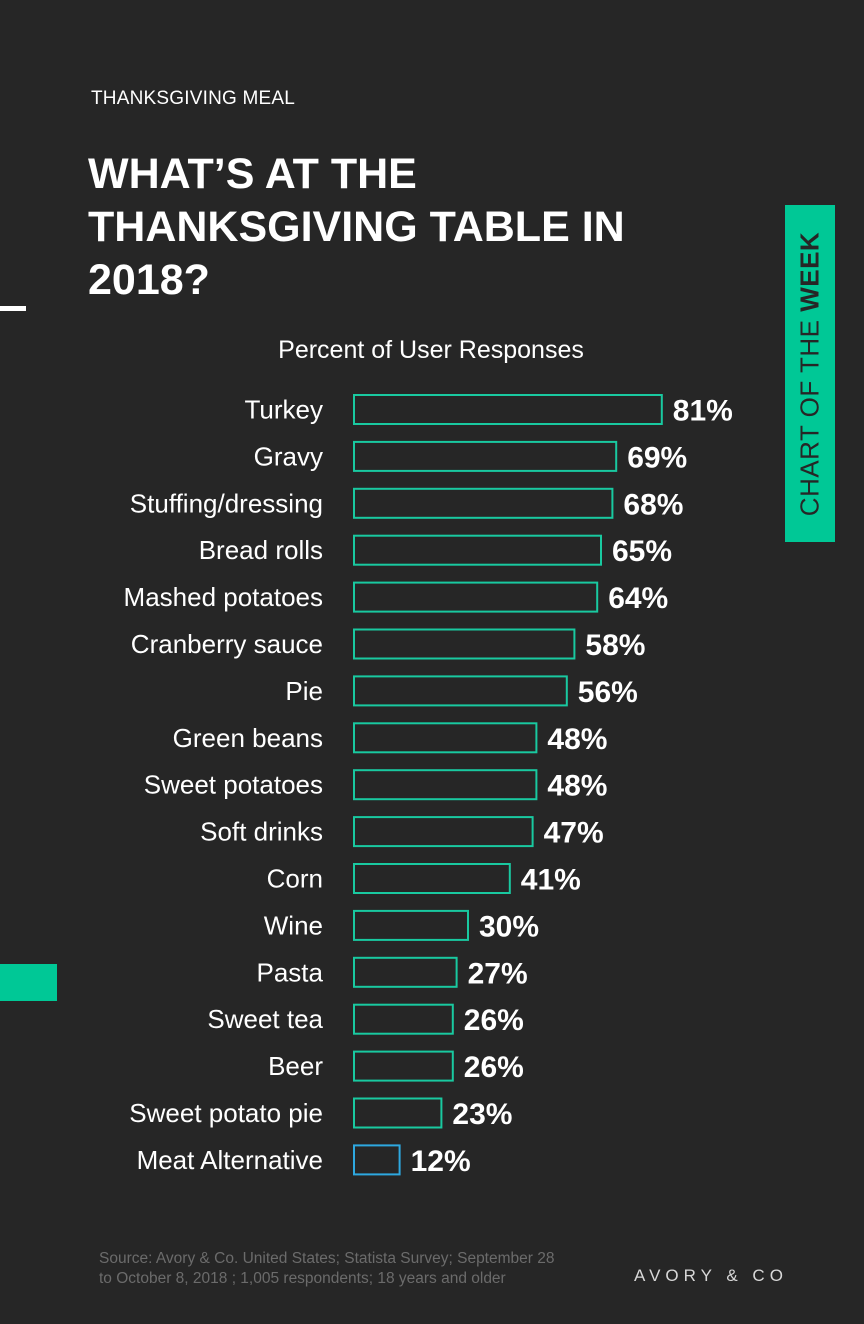  Describe the element at coordinates (304, 691) in the screenshot. I see `category-label: Pie` at that location.